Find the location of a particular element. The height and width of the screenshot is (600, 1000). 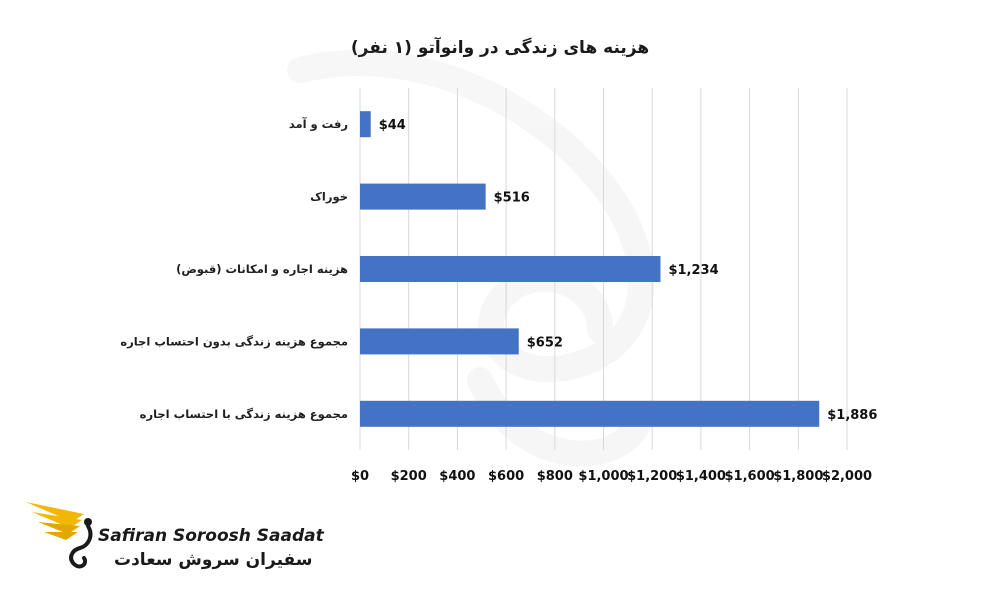

value-label: $652 is located at coordinates (545, 342).